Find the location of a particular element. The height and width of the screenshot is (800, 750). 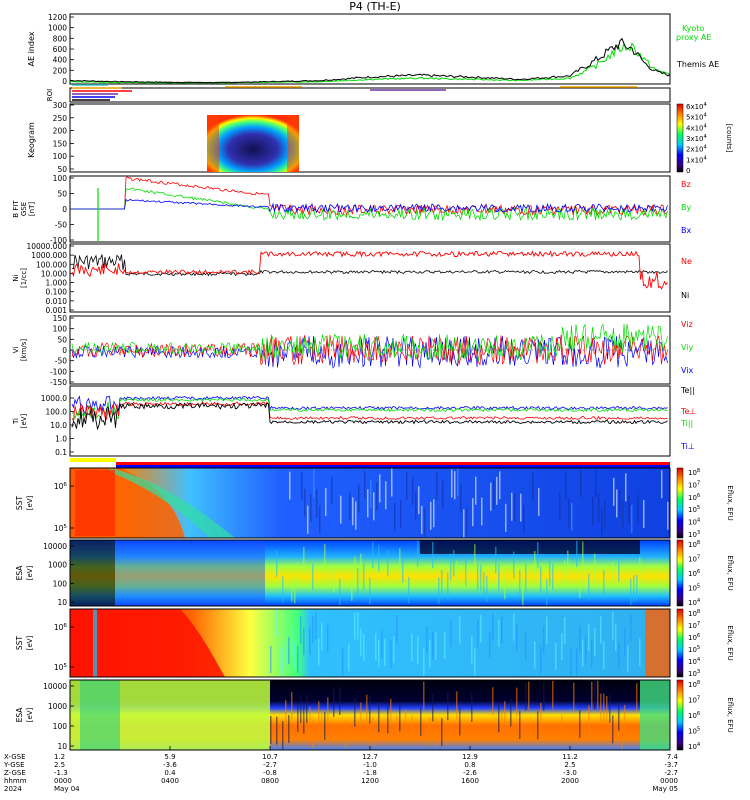

fgm-bz-line is located at coordinates (370, 196).